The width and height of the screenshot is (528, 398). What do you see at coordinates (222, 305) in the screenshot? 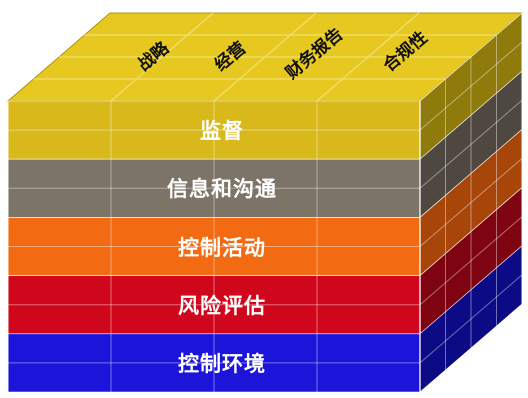
I see `layer-label-risk-assessment: 风险评估` at bounding box center [222, 305].